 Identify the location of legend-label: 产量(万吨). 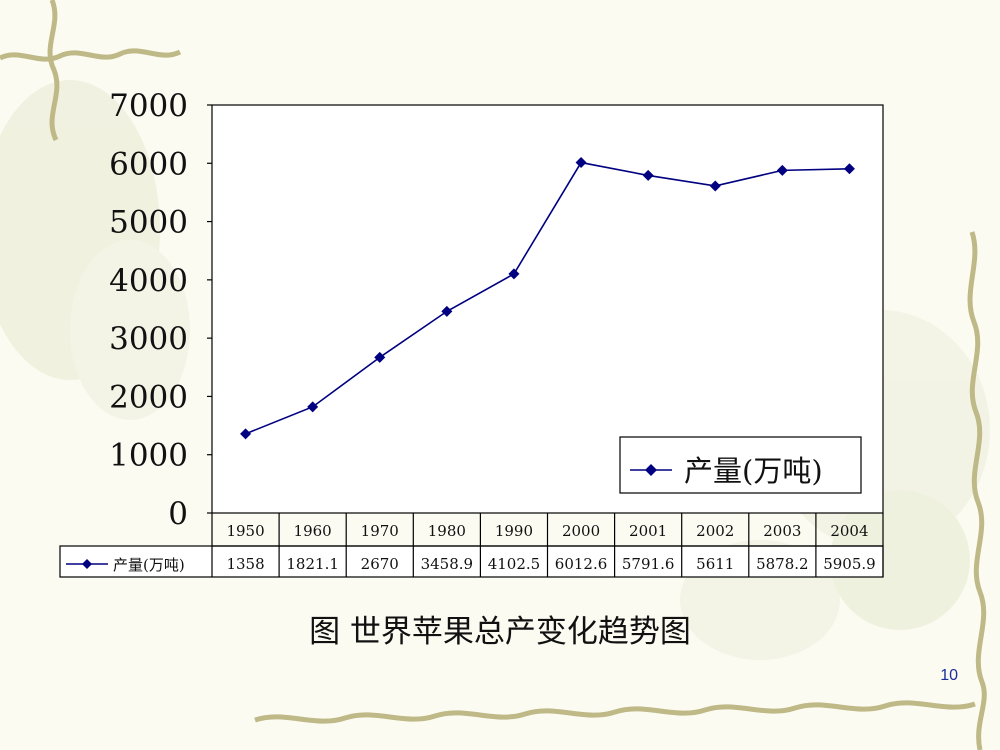
(753, 471).